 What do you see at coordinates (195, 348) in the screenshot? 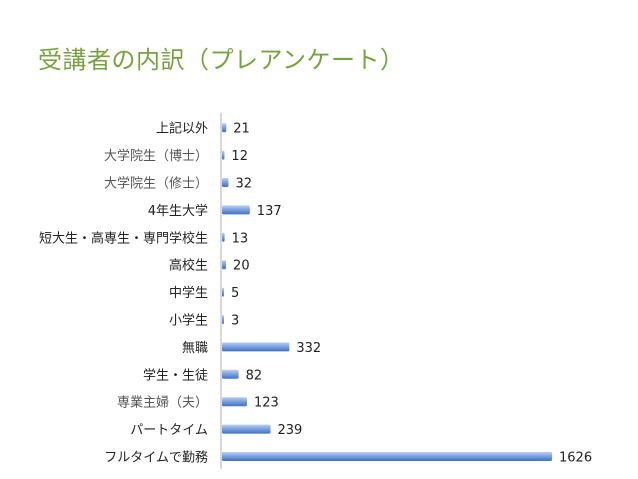
I see `category-label: 無職` at bounding box center [195, 348].